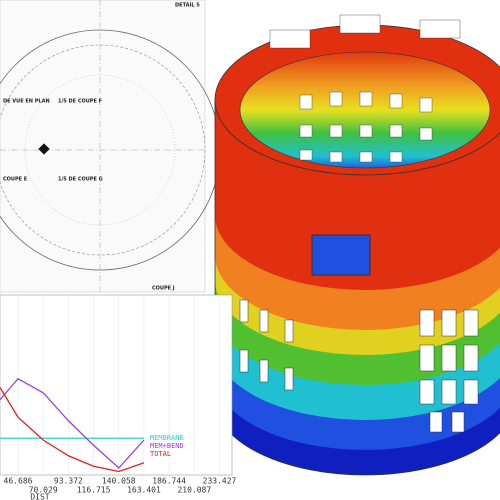 This screenshot has height=500, width=500. What do you see at coordinates (167, 438) in the screenshot?
I see `legend-label: MEMBRANE` at bounding box center [167, 438].